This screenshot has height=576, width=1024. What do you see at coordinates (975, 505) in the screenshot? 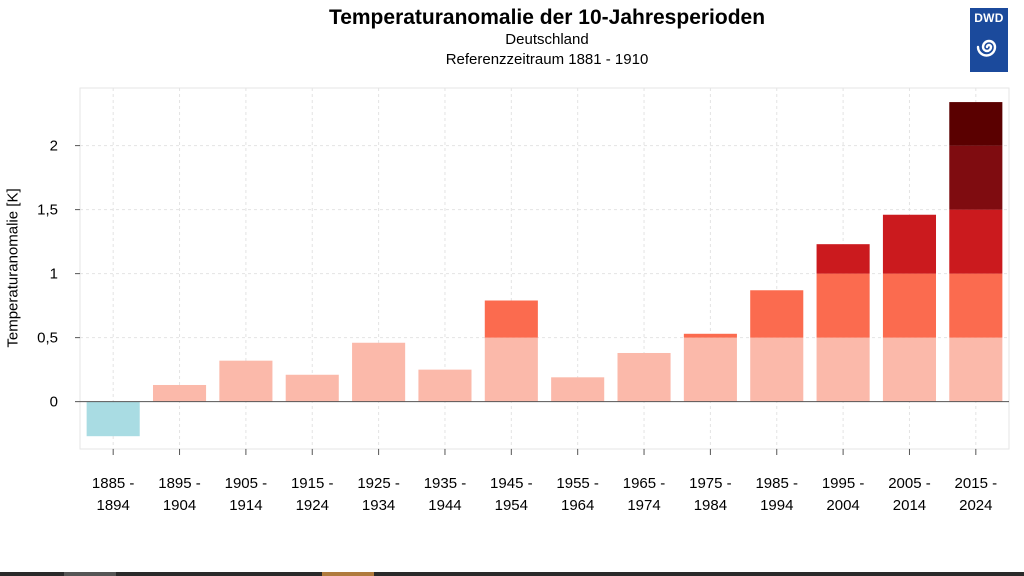
I see `x-tick-label: 2024` at bounding box center [975, 505].